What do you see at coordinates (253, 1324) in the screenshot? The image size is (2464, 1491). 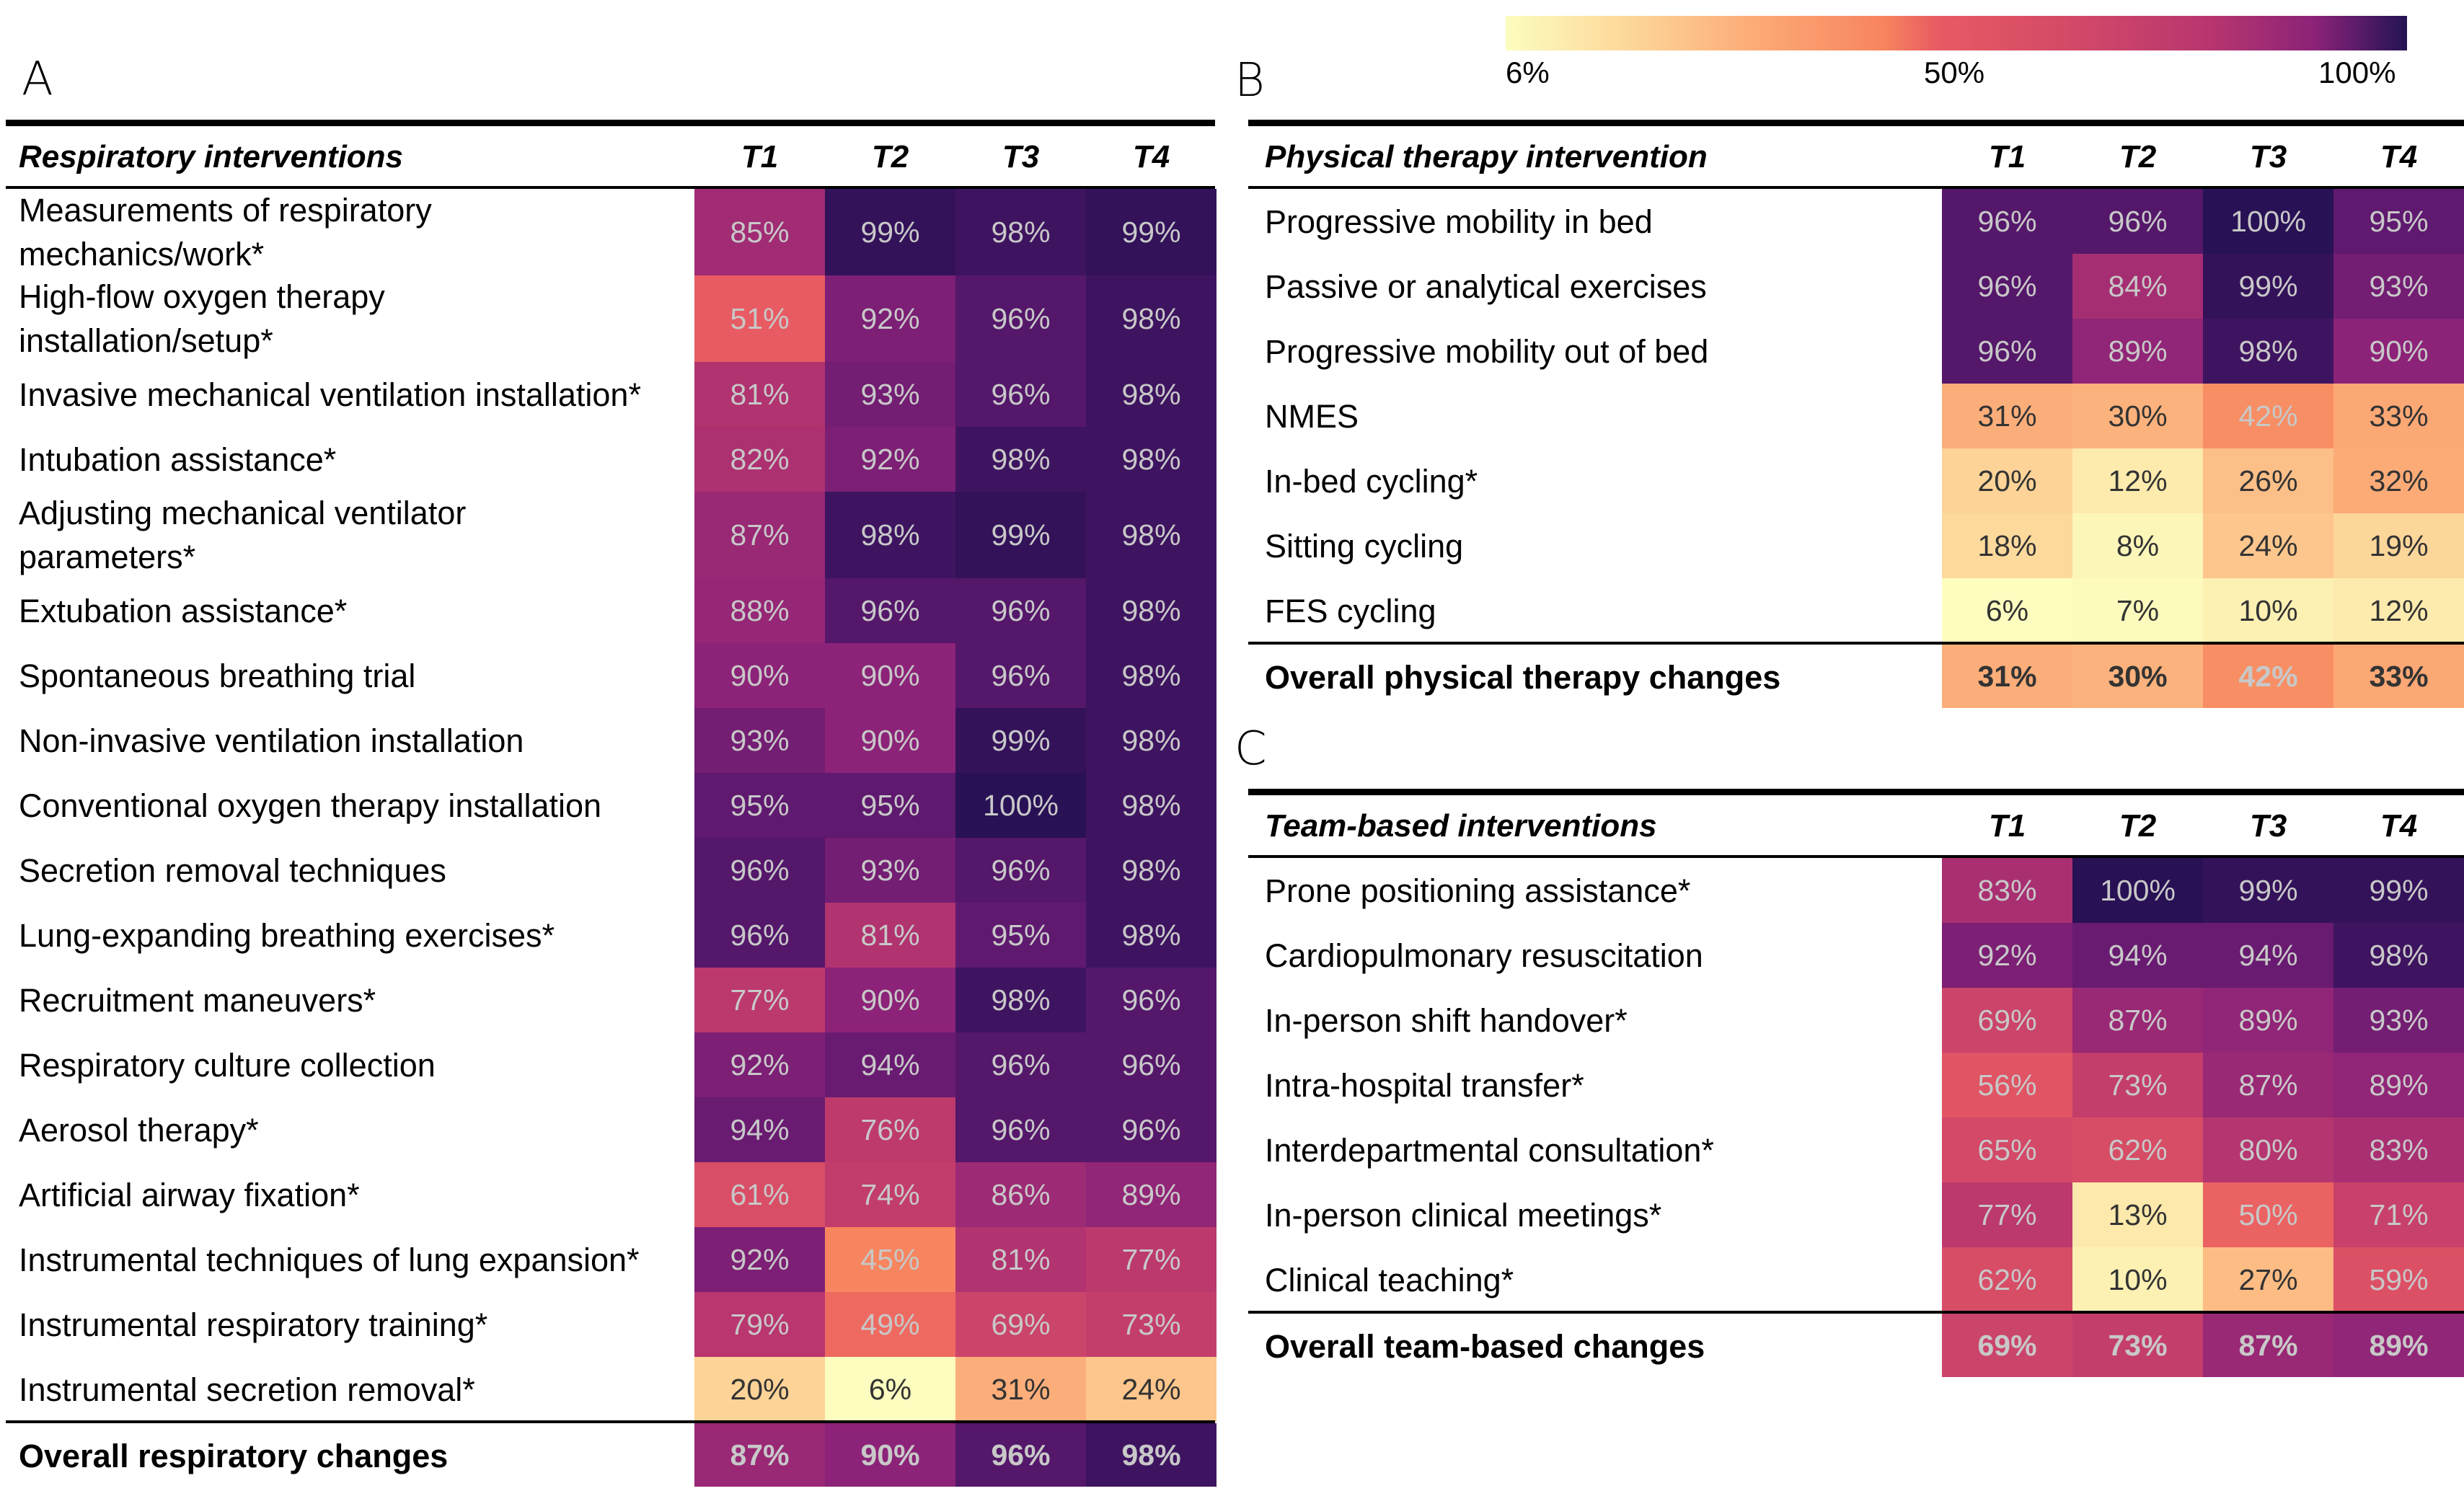 I see `panel-a-row-label: Instrumental respiratory training*` at bounding box center [253, 1324].